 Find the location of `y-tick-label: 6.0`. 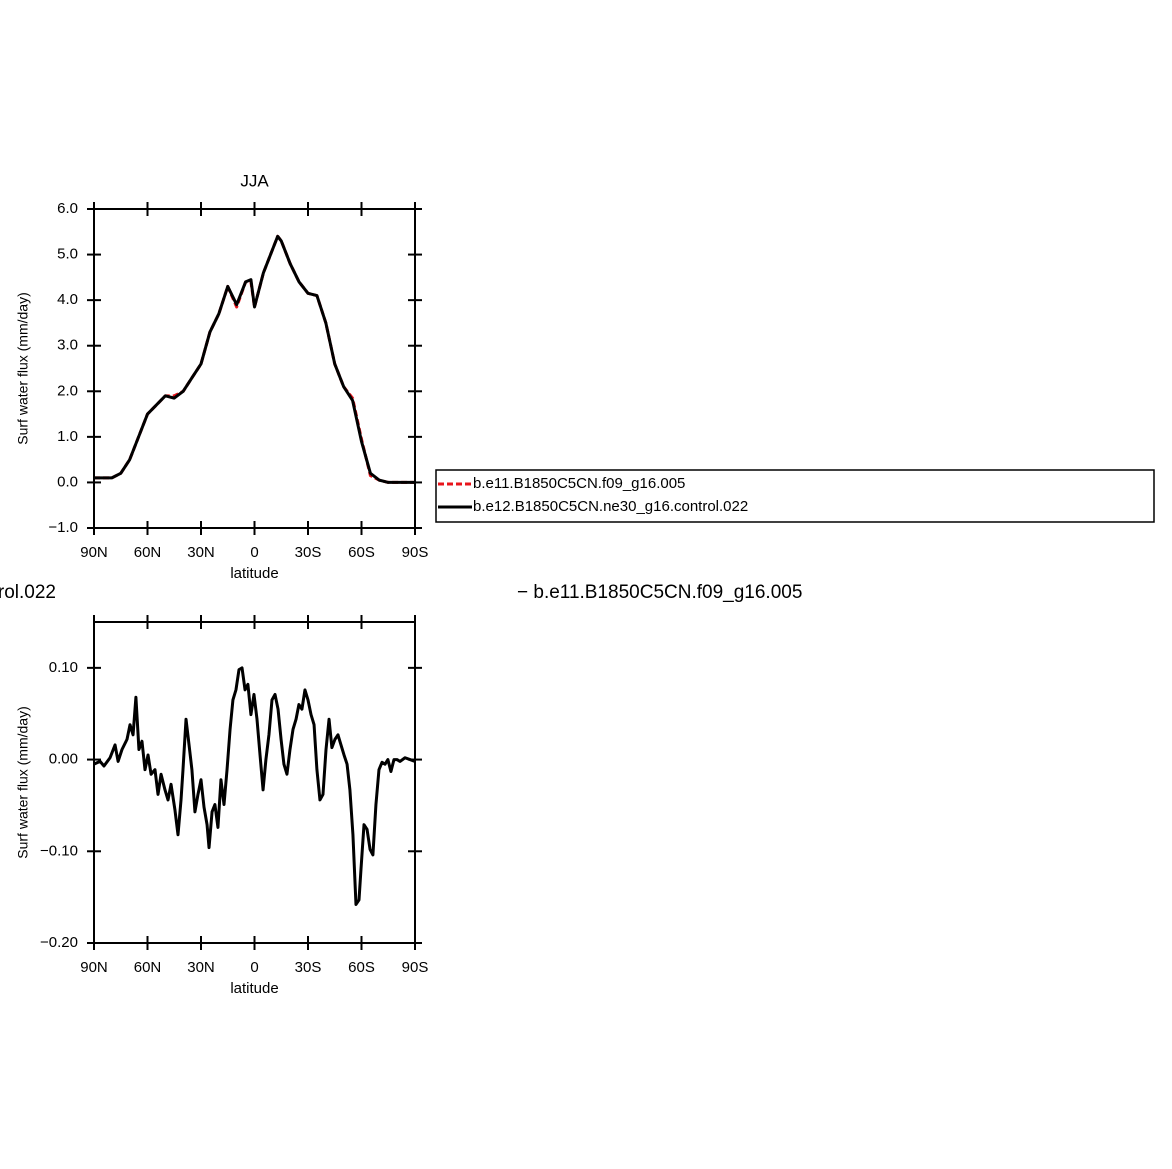

y-tick-label: 6.0 is located at coordinates (67, 208).